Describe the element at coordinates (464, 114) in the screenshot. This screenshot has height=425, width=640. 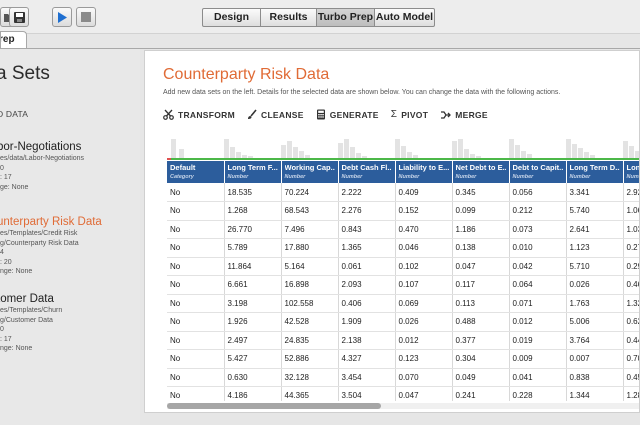
I see `merge-button: MERGE` at that location.